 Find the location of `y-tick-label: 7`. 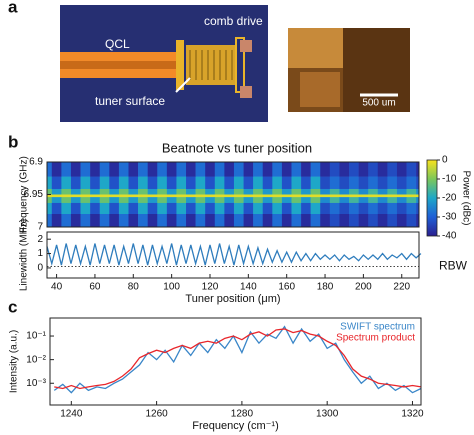

y-tick-label: 7 is located at coordinates (40, 227).